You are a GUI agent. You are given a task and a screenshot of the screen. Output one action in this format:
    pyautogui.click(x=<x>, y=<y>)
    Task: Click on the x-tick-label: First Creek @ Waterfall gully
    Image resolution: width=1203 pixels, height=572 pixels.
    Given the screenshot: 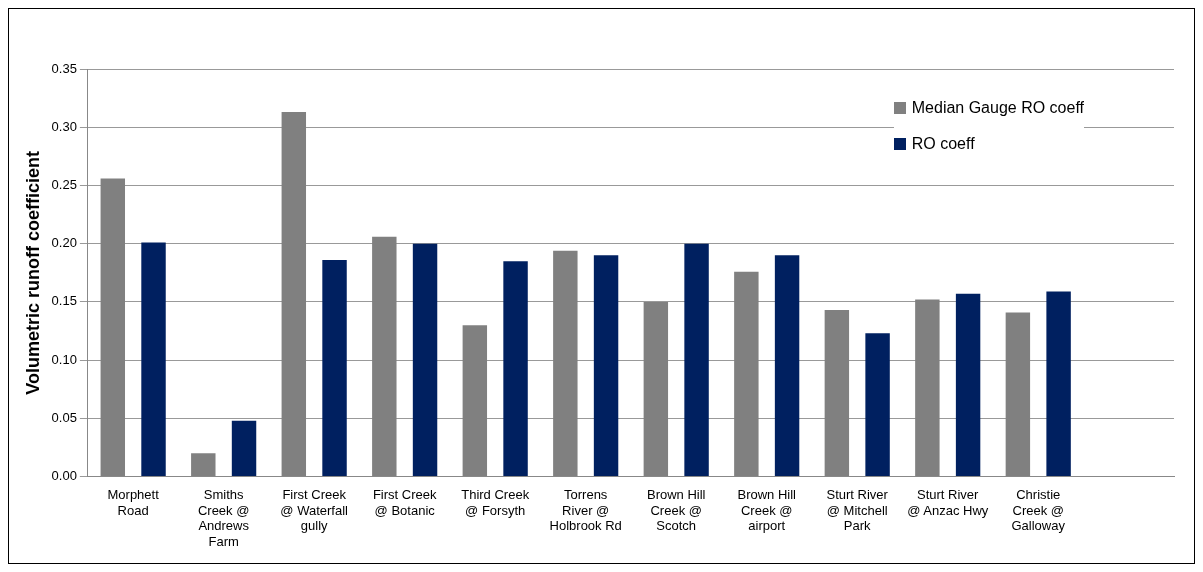 What is the action you would take?
    pyautogui.click(x=314, y=510)
    